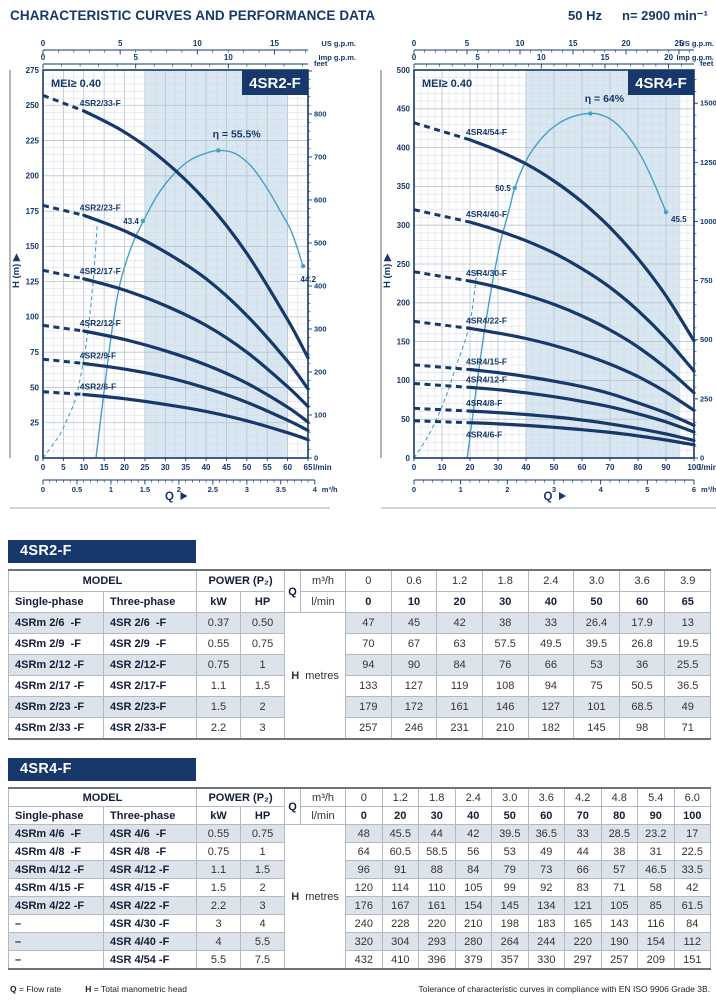 The width and height of the screenshot is (716, 1000). Describe the element at coordinates (610, 467) in the screenshot. I see `lmin-tick-label: 70` at that location.